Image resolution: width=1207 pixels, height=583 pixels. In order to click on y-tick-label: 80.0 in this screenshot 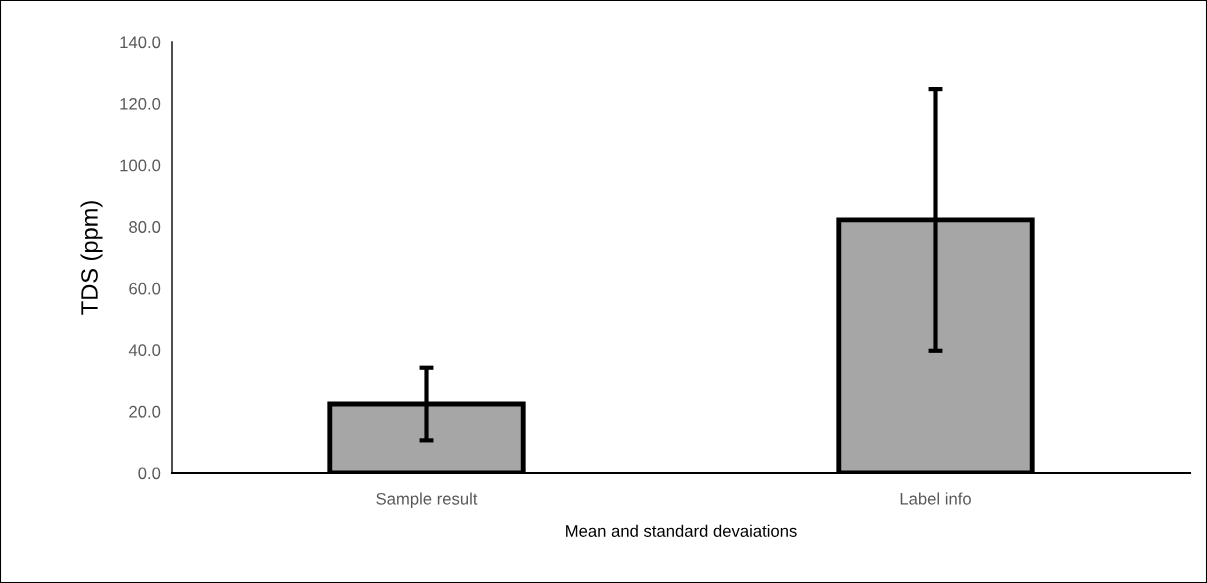, I will do `click(145, 227)`.